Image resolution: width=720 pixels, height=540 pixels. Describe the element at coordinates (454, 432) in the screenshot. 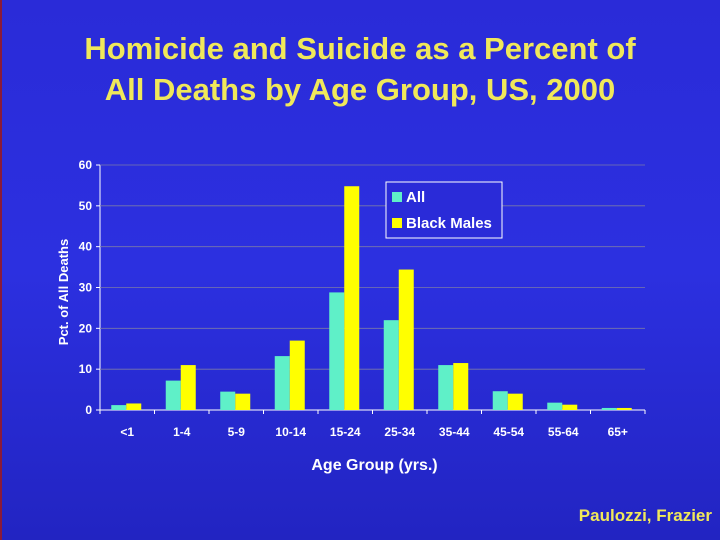

I see `x-tick-label: 35-44` at that location.